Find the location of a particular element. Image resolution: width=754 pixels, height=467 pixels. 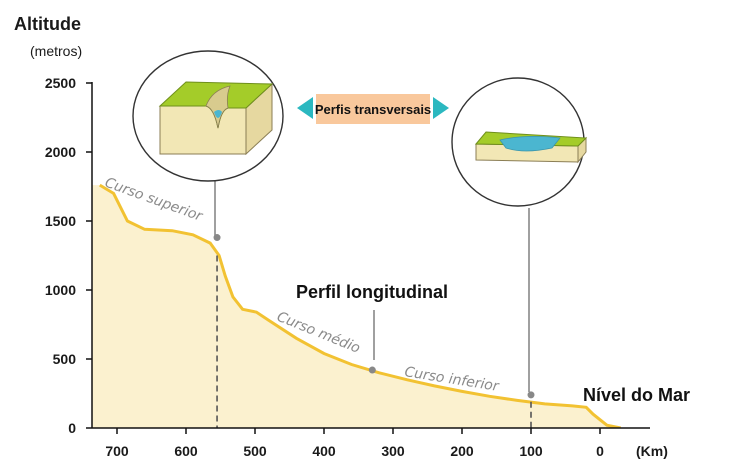

cross-profiles-label: Perfis transversais is located at coordinates (373, 109).